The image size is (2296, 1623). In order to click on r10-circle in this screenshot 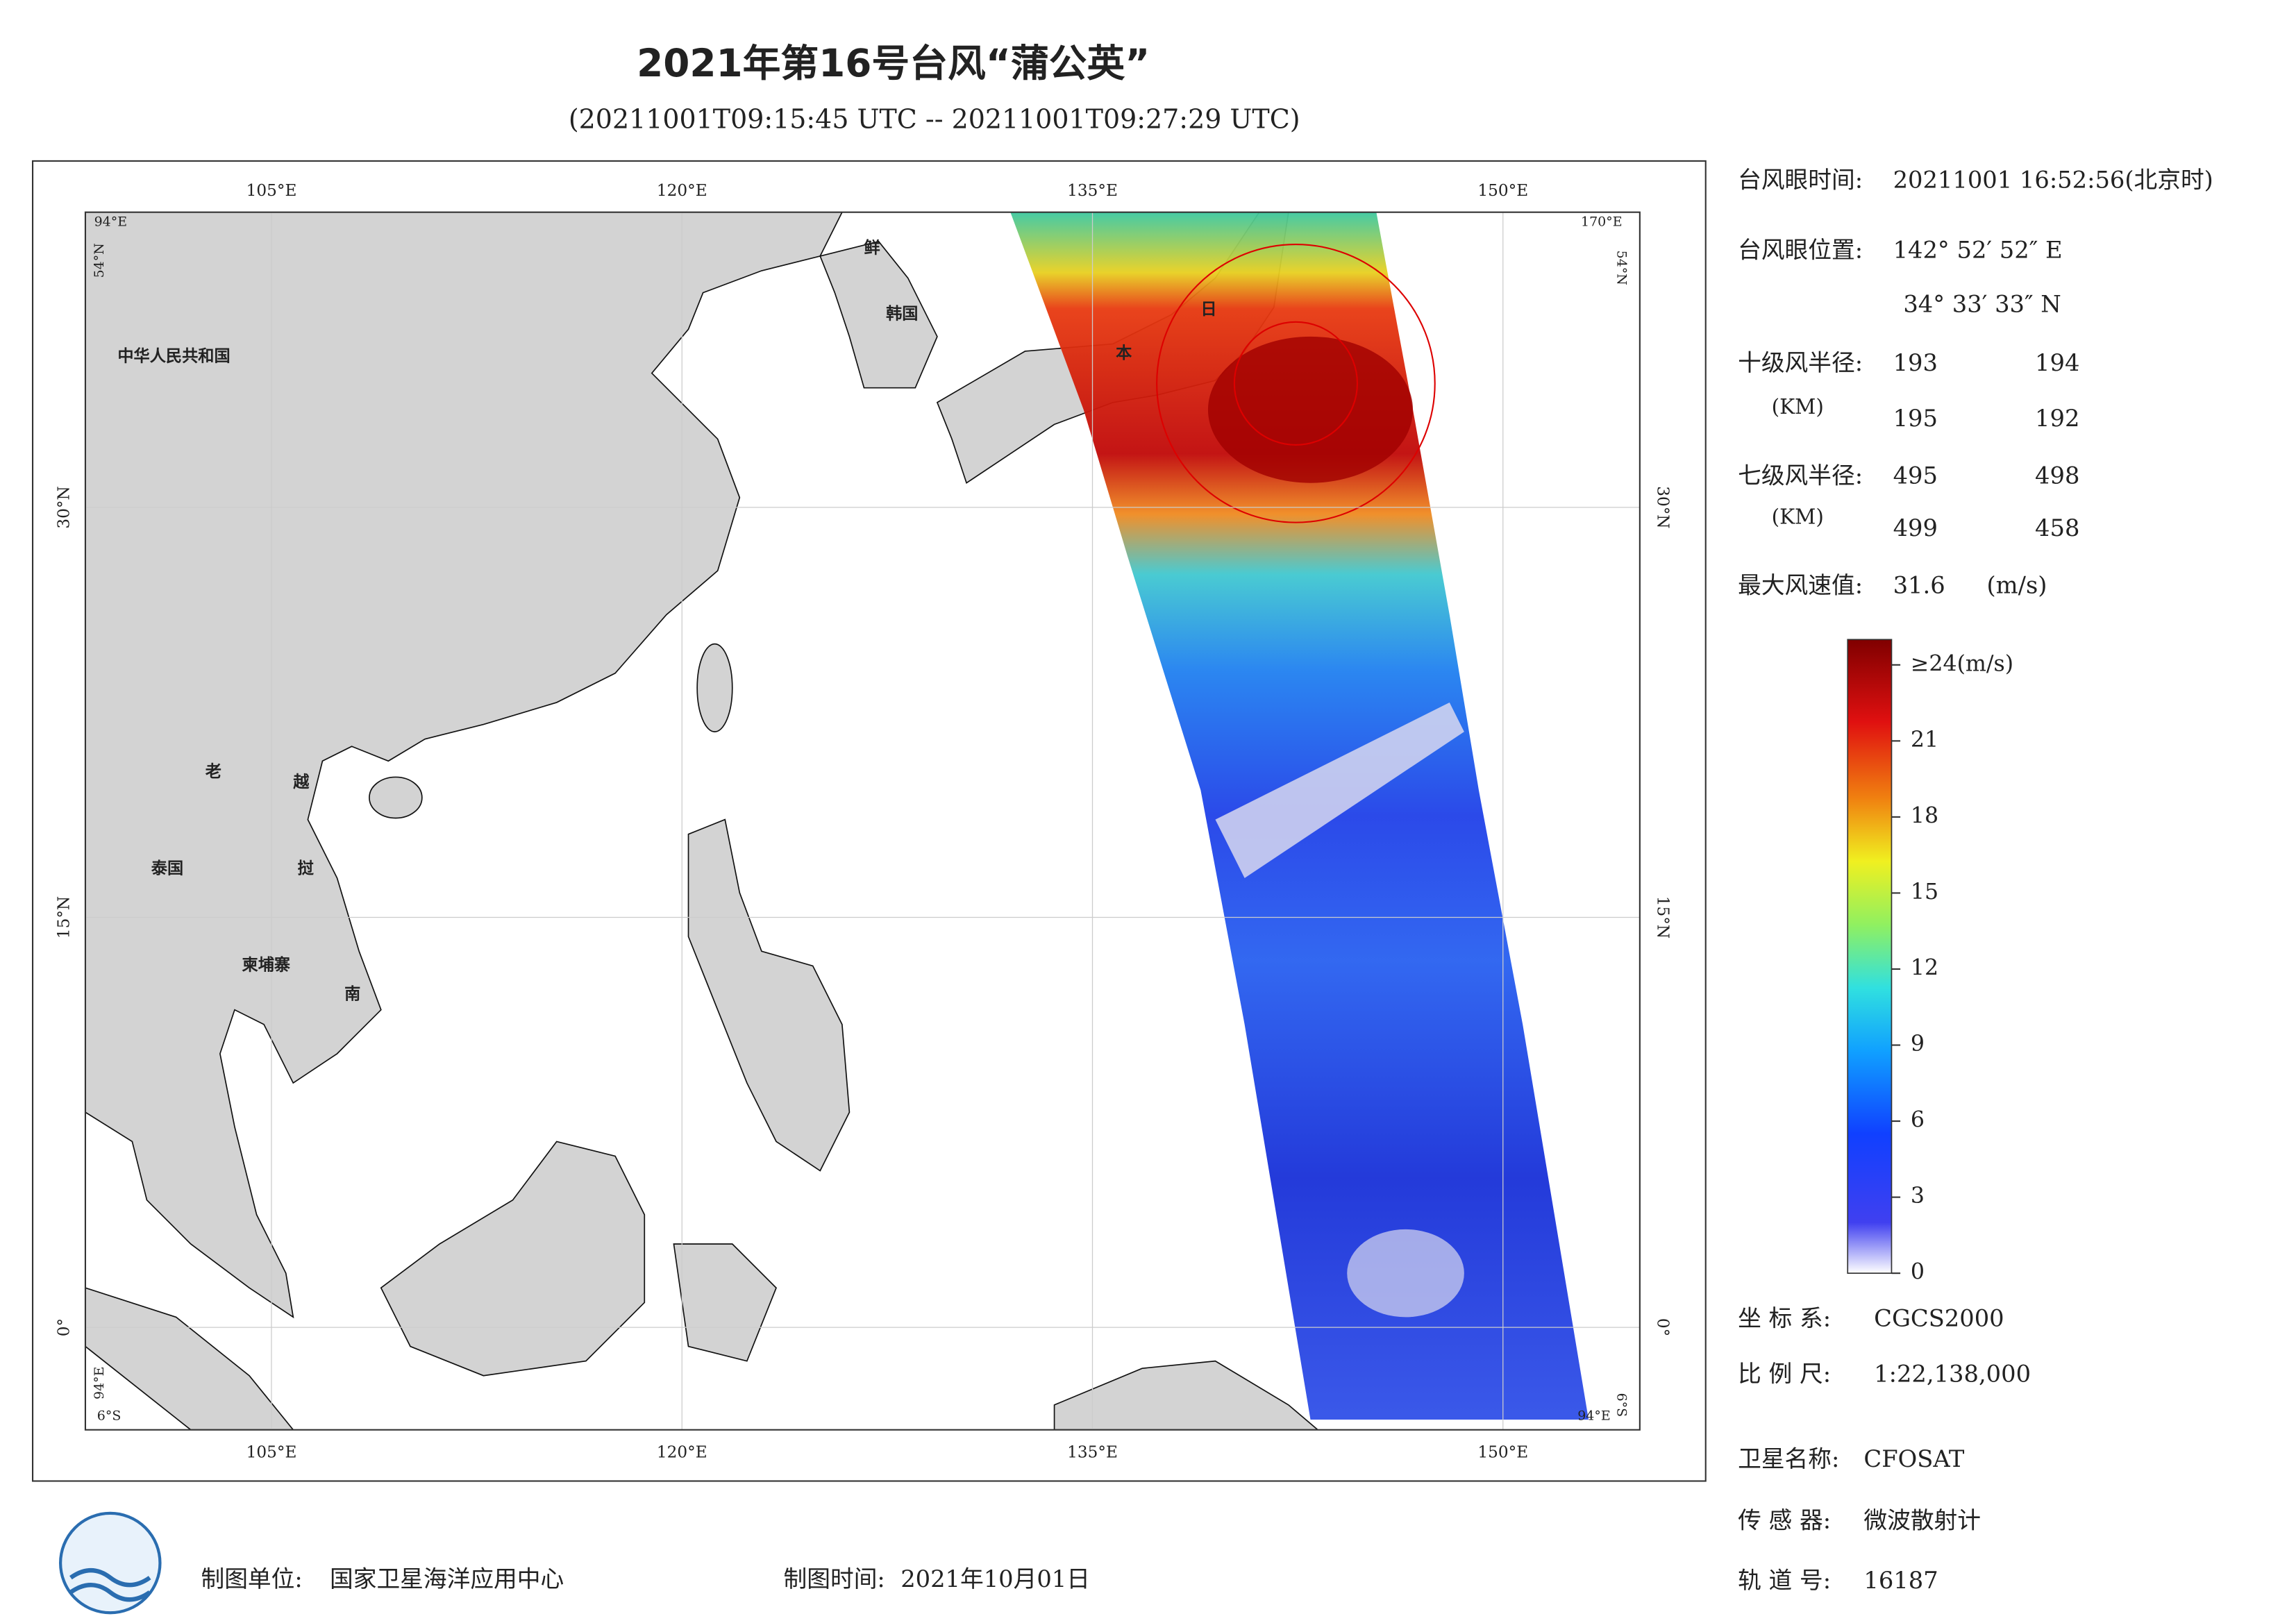, I will do `click(1296, 383)`.